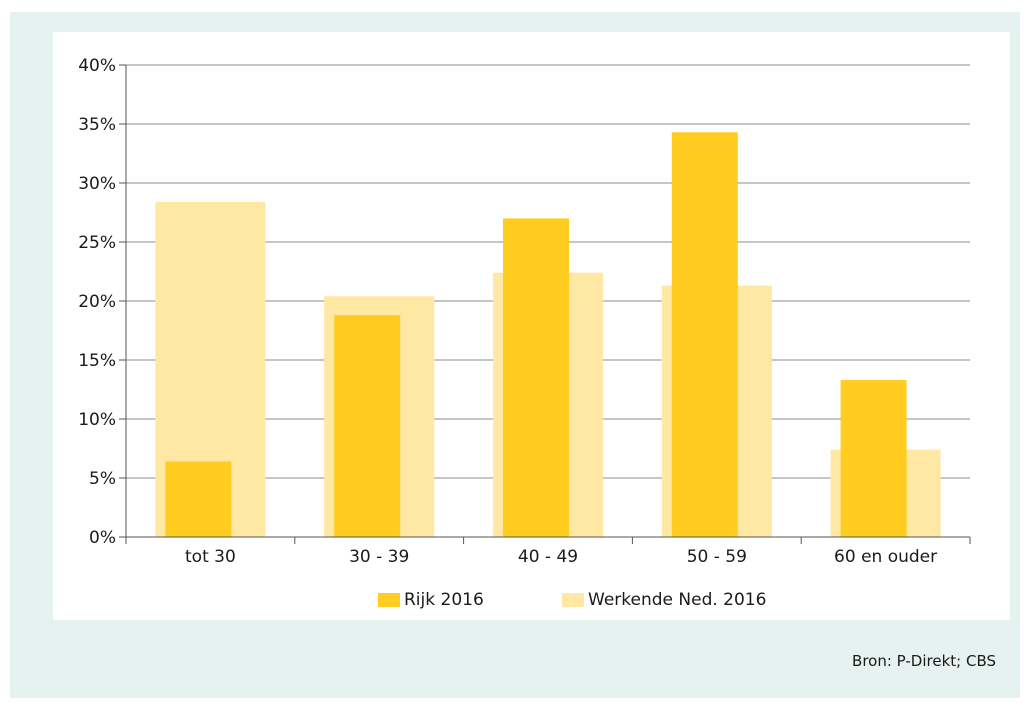 The height and width of the screenshot is (711, 1029). I want to click on x-tick-label: 30 - 39, so click(379, 557).